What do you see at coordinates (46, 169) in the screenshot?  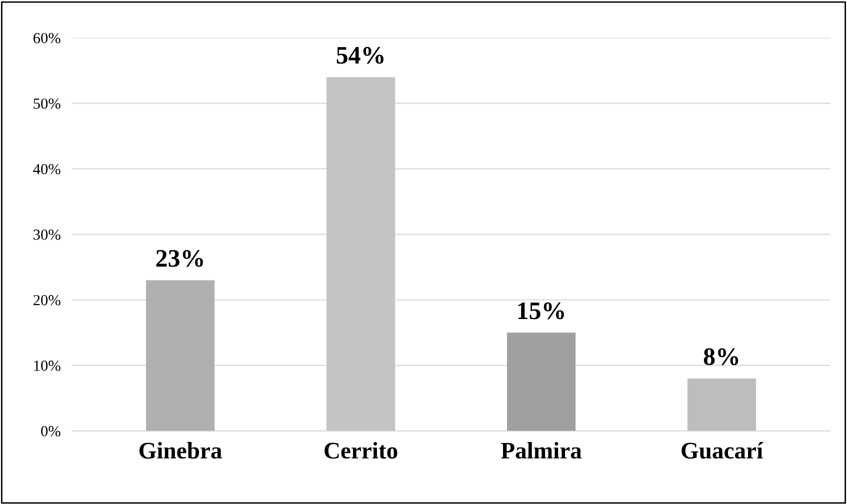 I see `y-tick-label: 40%` at bounding box center [46, 169].